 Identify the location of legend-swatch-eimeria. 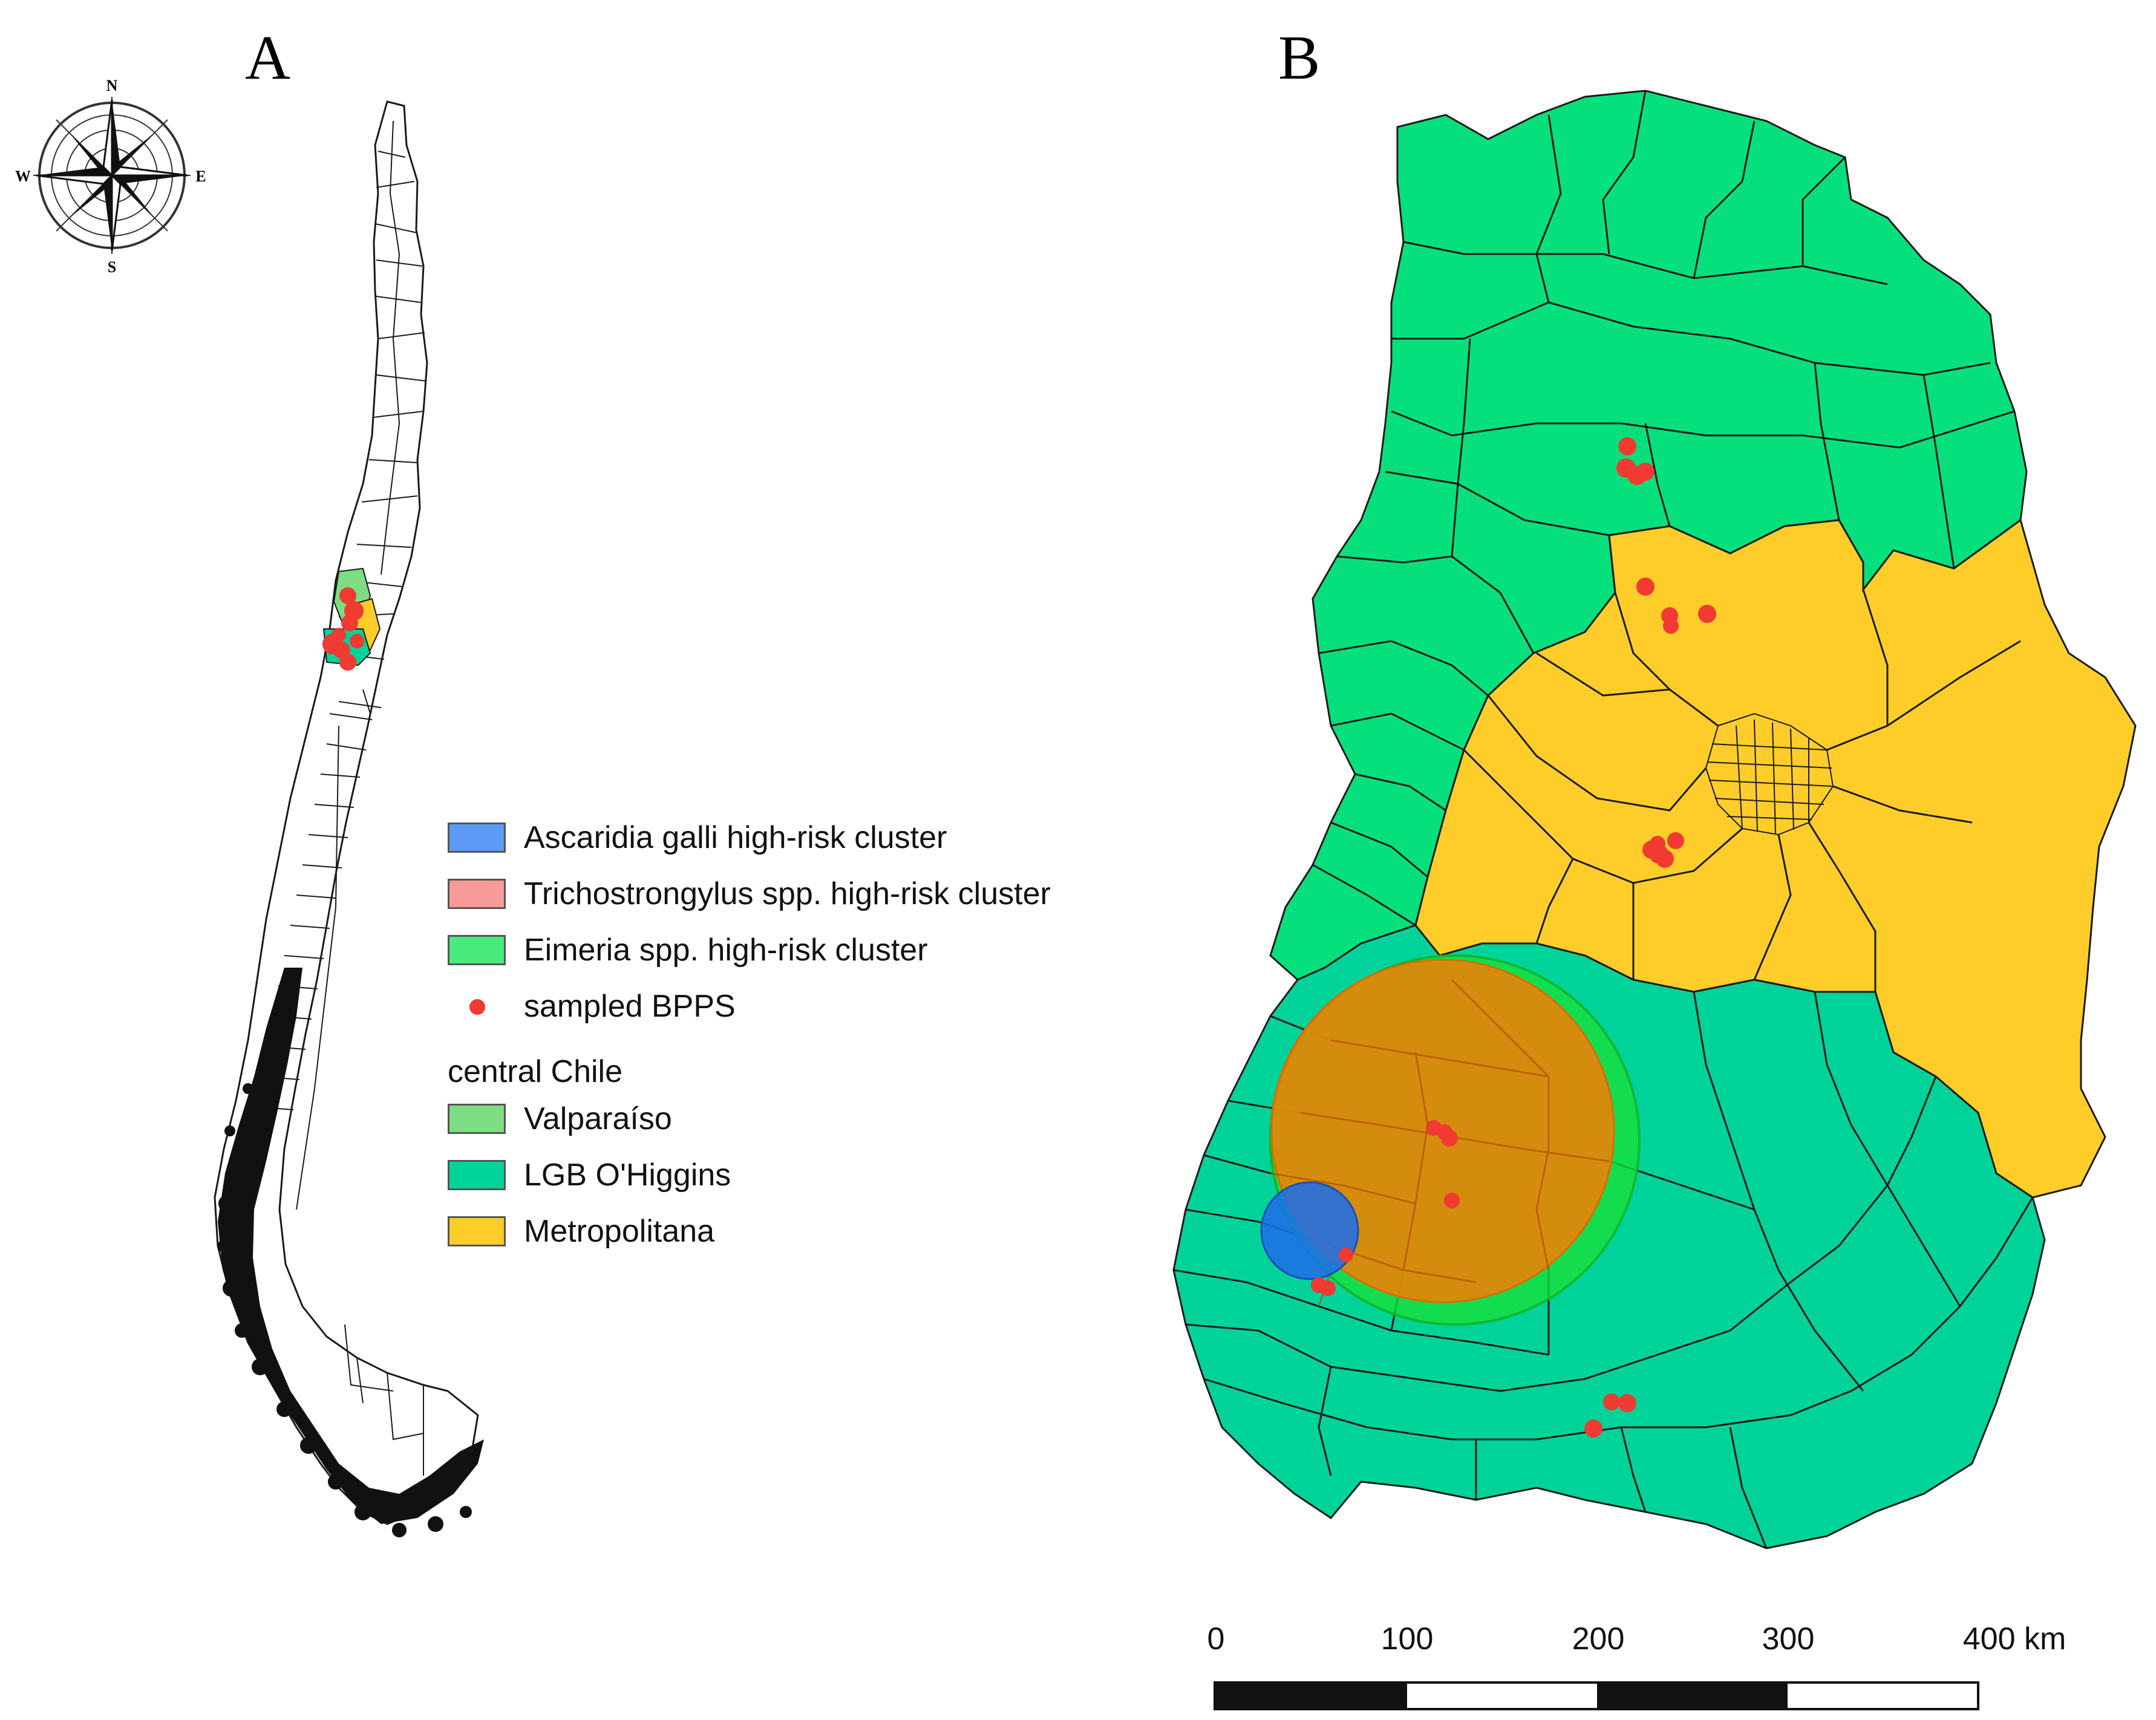
(477, 950).